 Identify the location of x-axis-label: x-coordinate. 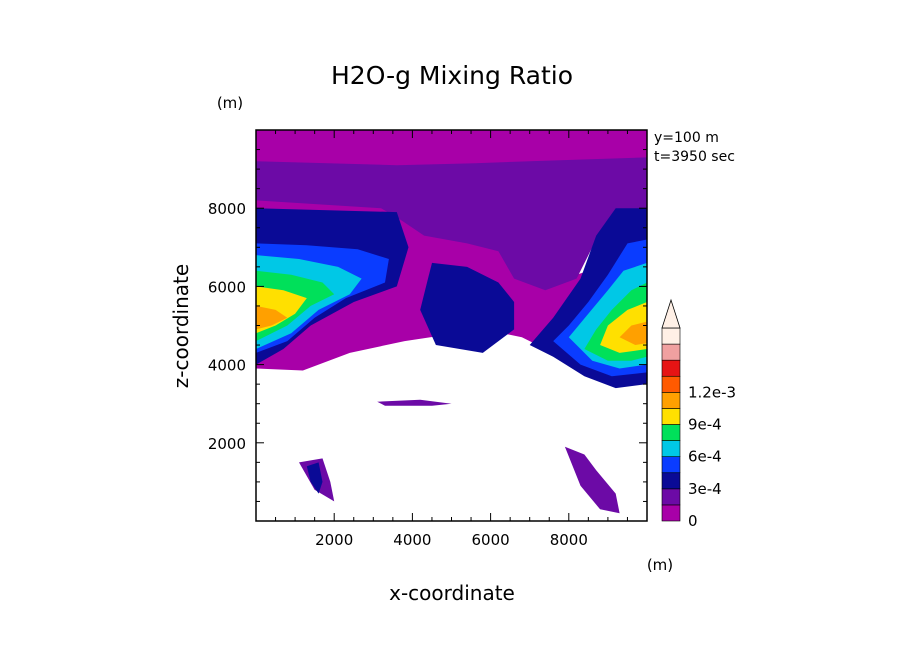
(452, 593).